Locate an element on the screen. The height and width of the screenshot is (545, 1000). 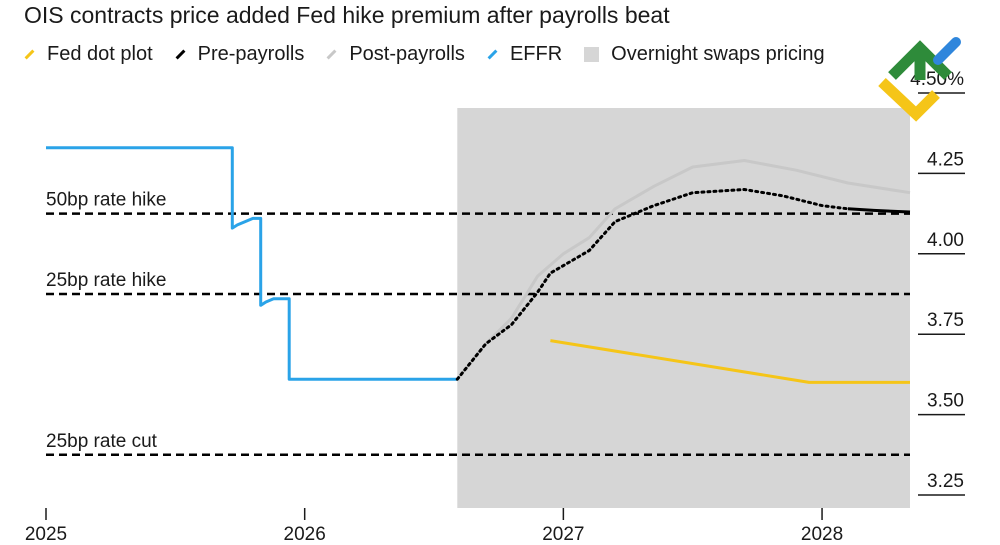
y-tick-label: 3.25 is located at coordinates (945, 481).